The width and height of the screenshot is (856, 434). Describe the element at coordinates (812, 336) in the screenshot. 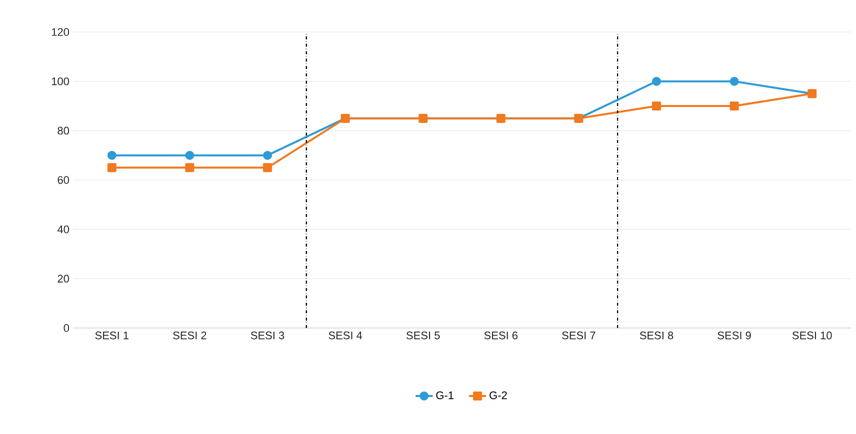

I see `x-tick-label: SESI 10` at that location.